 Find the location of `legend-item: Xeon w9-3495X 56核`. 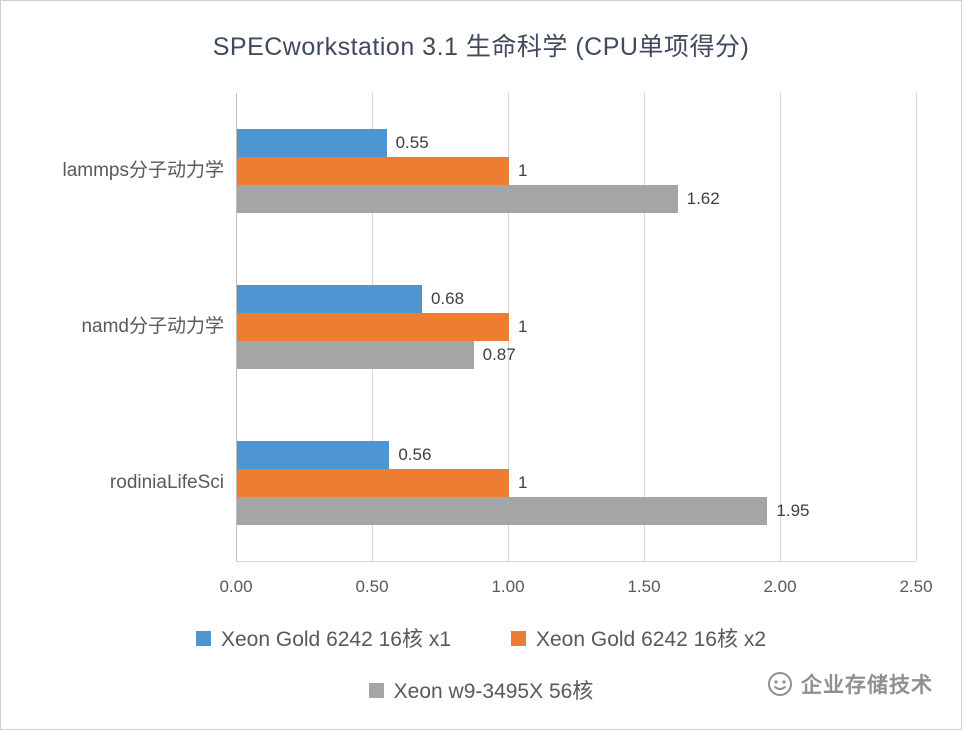

legend-item: Xeon w9-3495X 56核 is located at coordinates (481, 690).